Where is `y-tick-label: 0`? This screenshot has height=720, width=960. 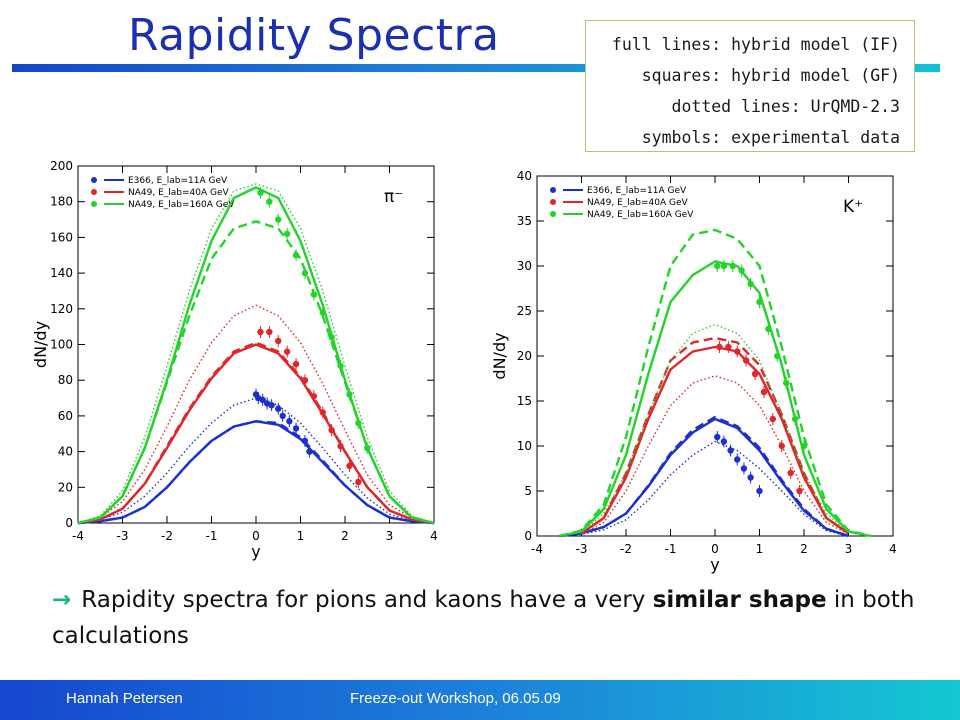
y-tick-label: 0 is located at coordinates (69, 523).